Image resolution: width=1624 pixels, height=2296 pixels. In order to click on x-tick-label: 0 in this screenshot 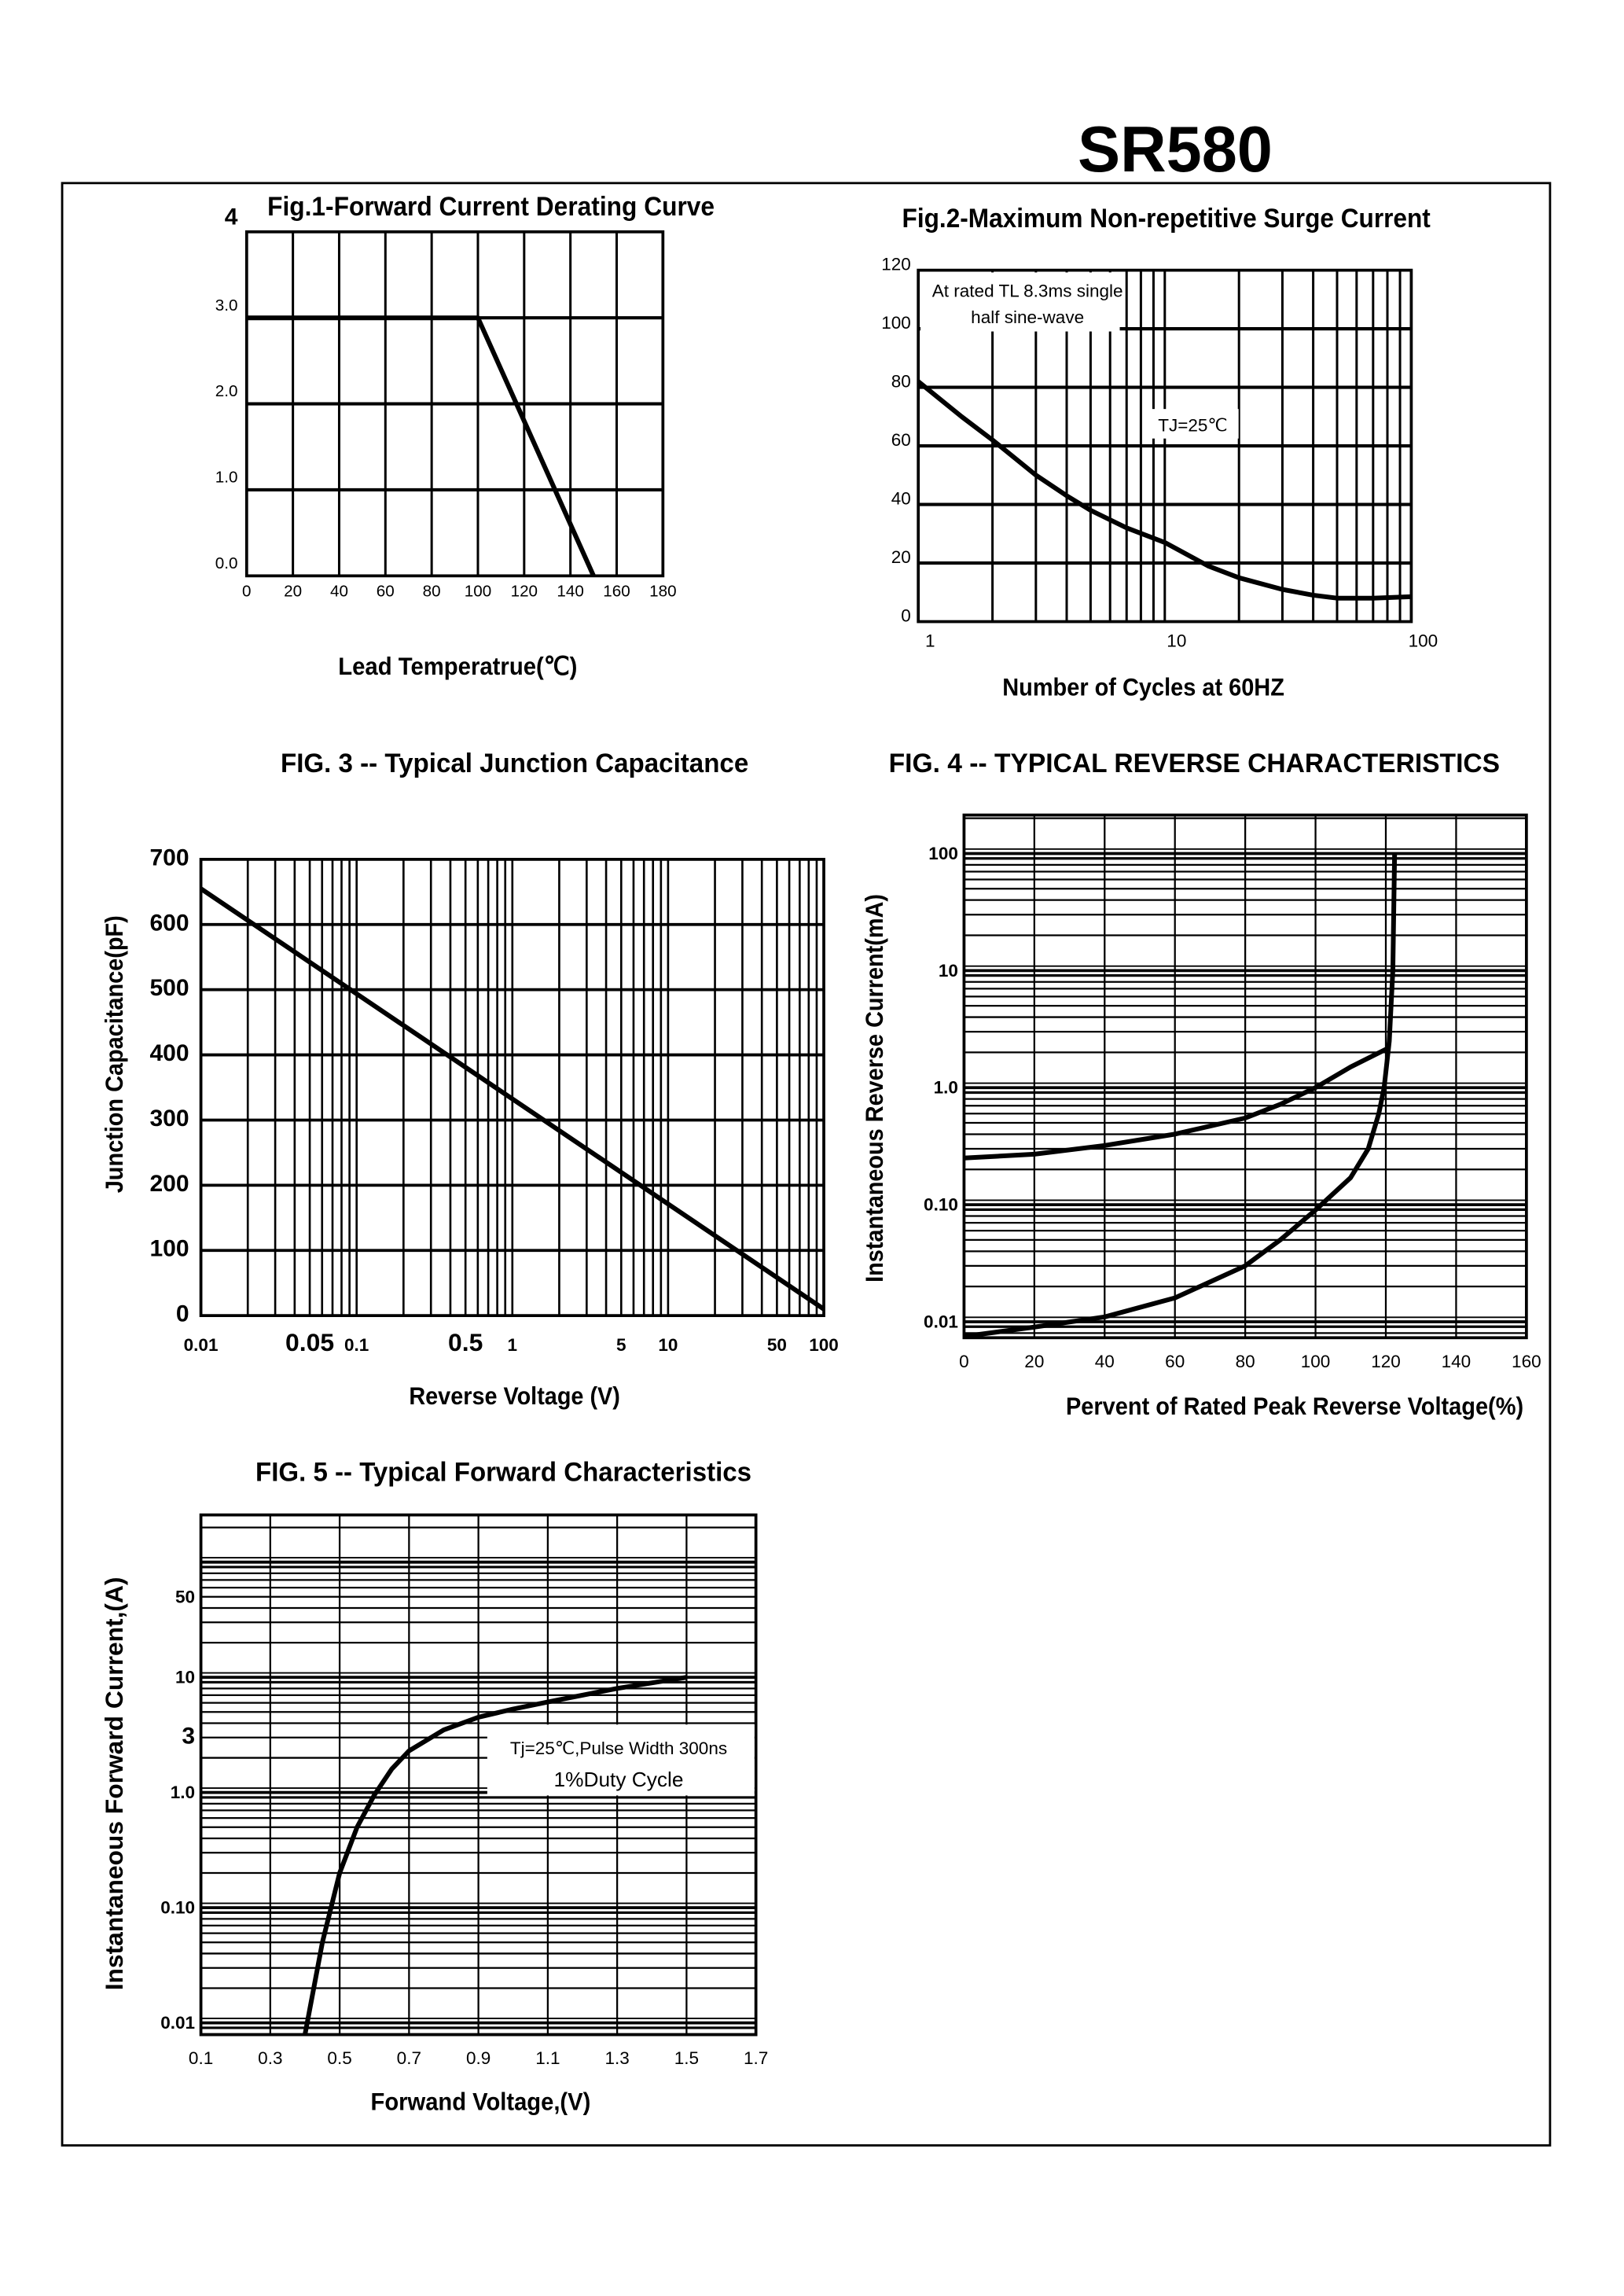, I will do `click(964, 1361)`.